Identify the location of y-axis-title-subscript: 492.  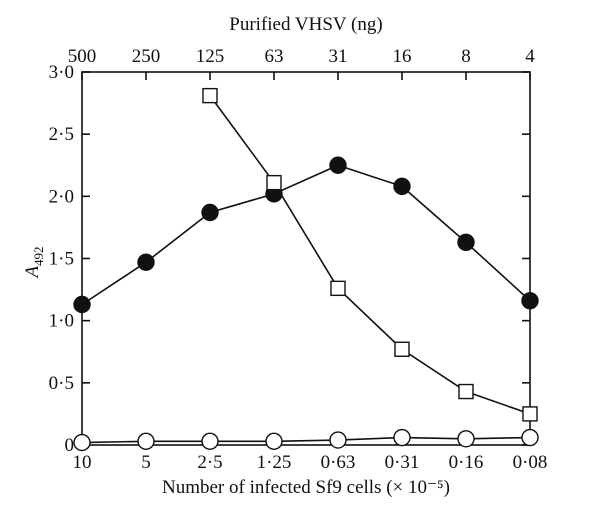
(38, 256).